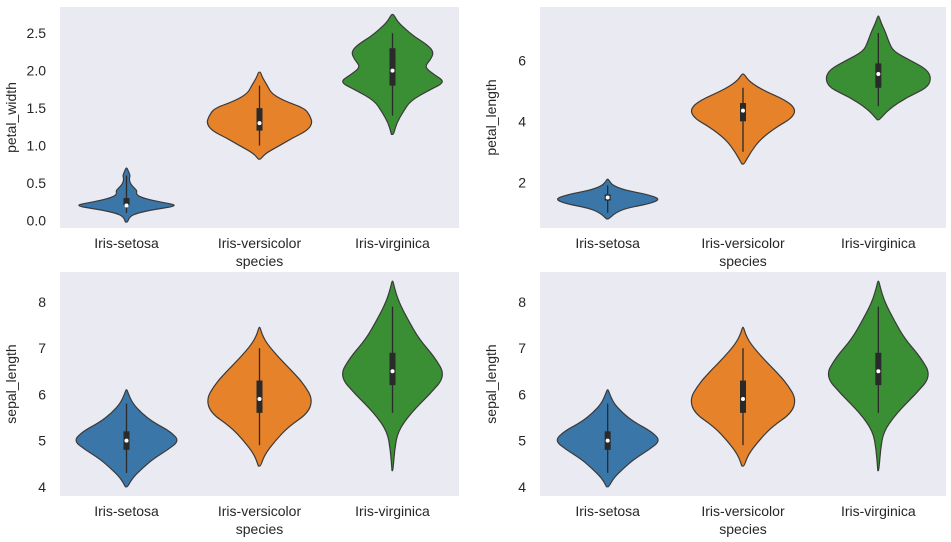 The image size is (951, 542). Describe the element at coordinates (522, 182) in the screenshot. I see `y-tick-label: 2` at that location.